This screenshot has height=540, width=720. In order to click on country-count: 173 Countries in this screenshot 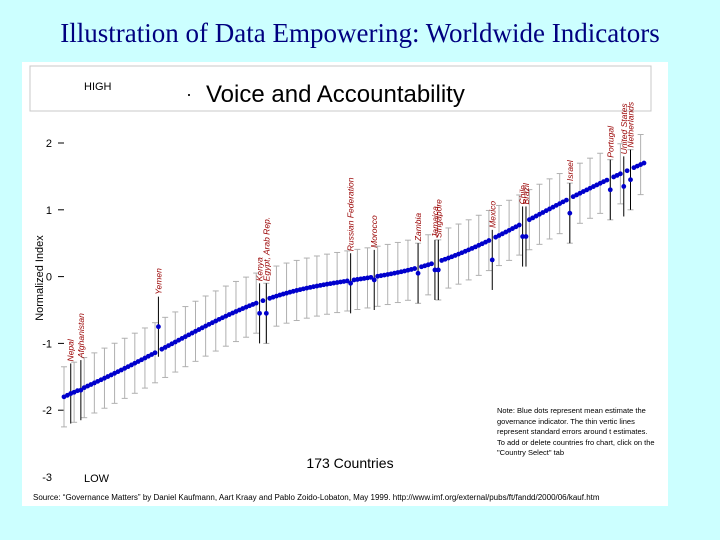, I will do `click(349, 463)`.